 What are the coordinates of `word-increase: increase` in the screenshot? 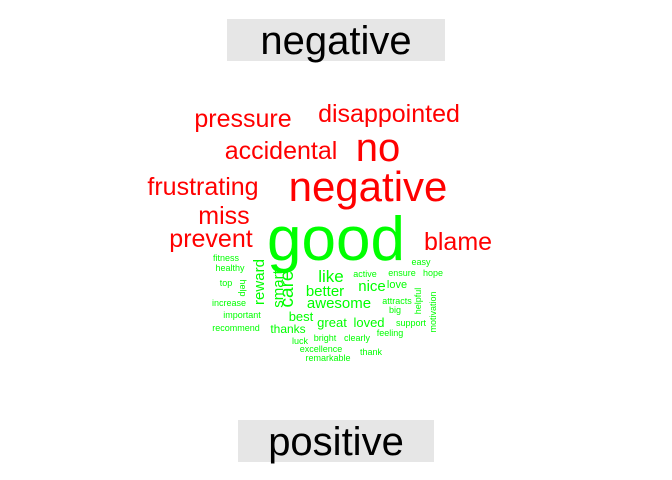 It's located at (229, 303).